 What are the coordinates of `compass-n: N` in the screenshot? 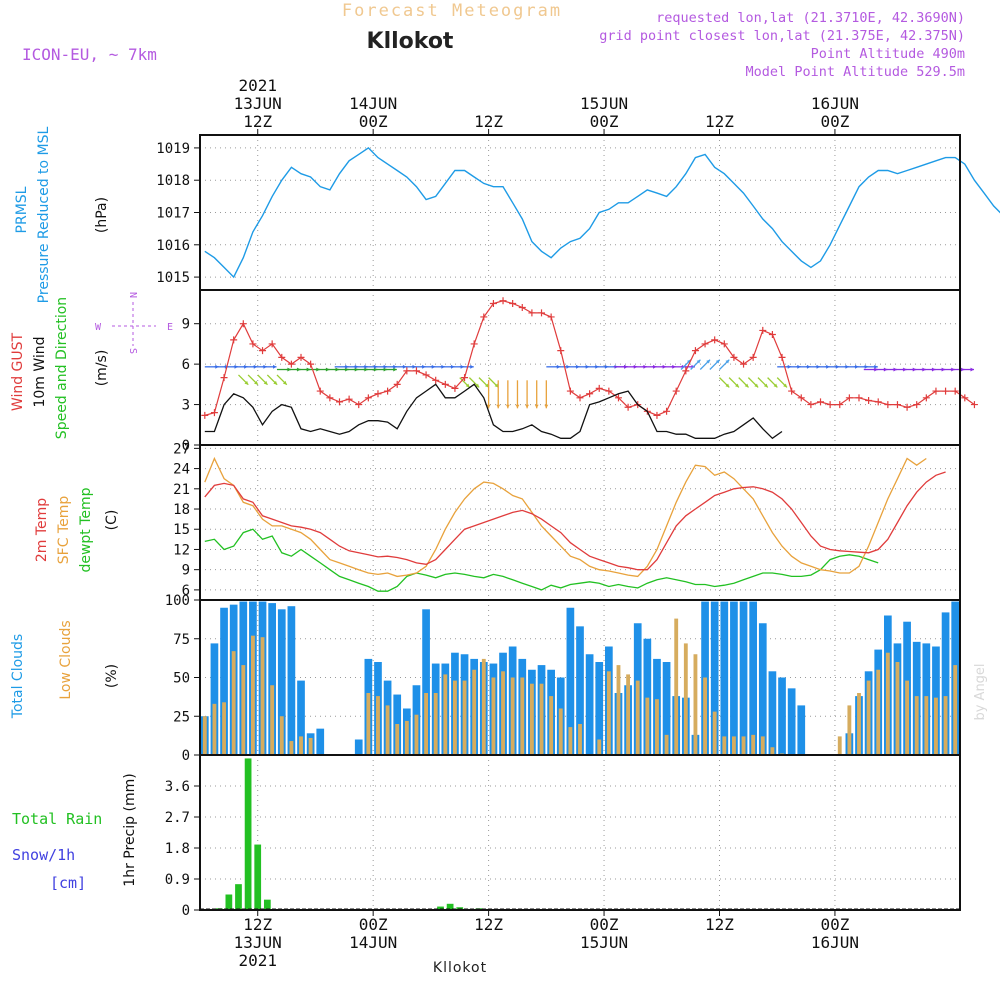 It's located at (132, 295).